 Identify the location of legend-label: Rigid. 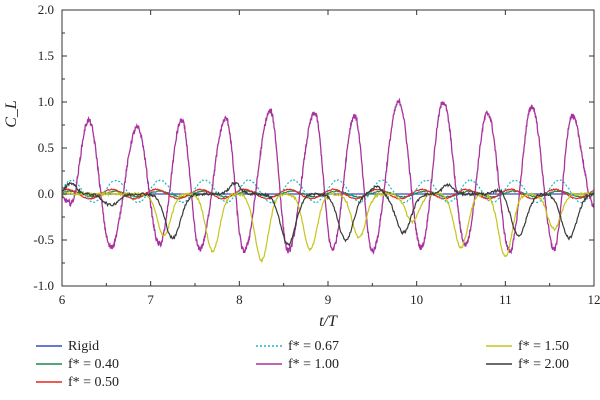
(83, 346).